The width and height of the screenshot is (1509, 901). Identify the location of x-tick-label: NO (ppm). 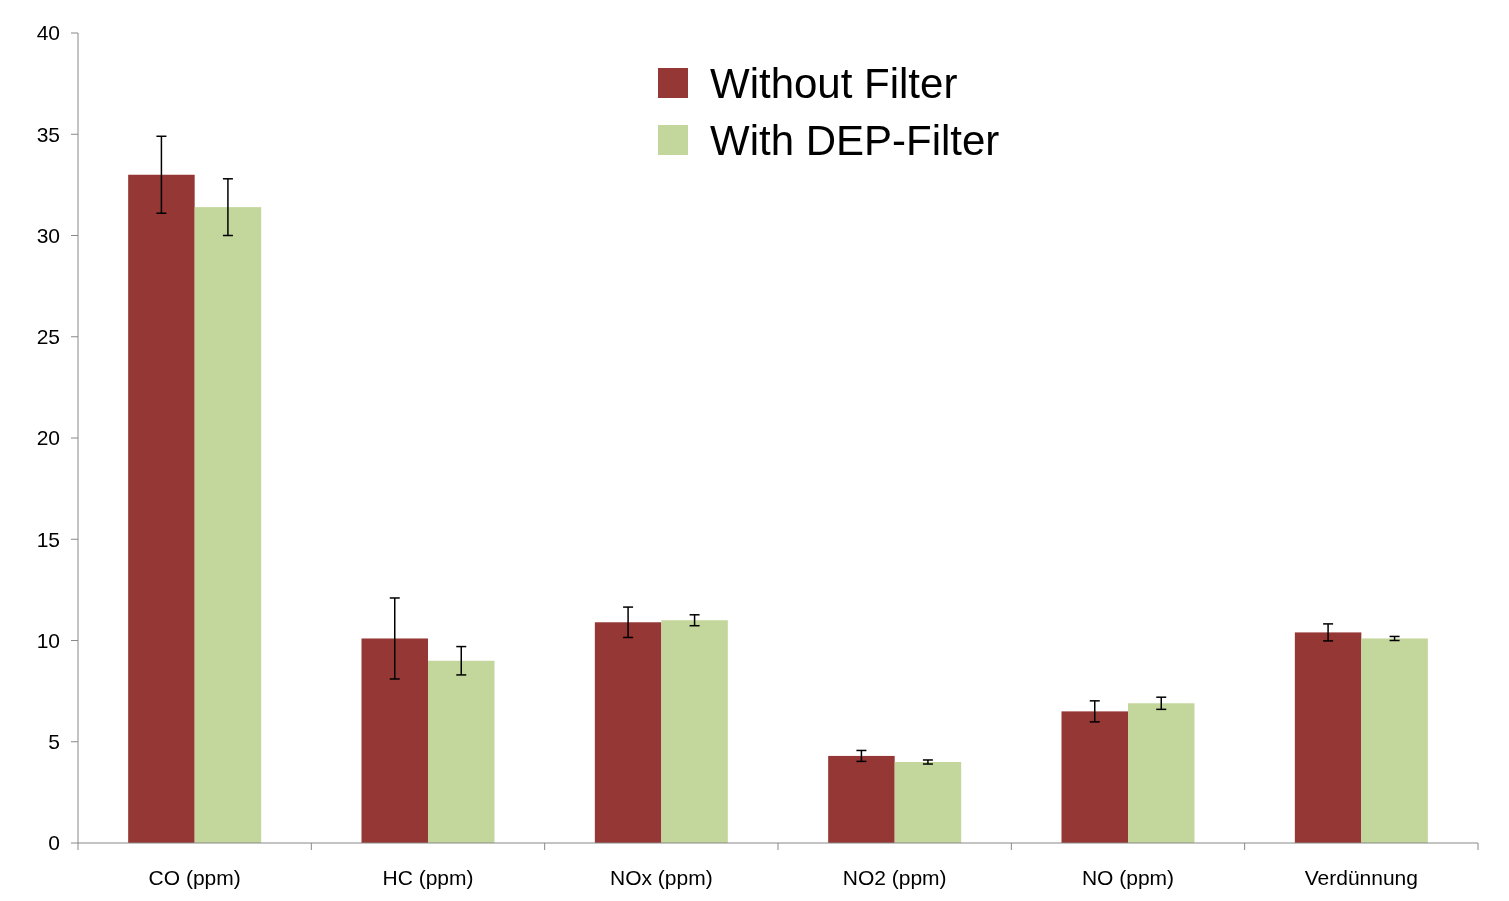
(1128, 877).